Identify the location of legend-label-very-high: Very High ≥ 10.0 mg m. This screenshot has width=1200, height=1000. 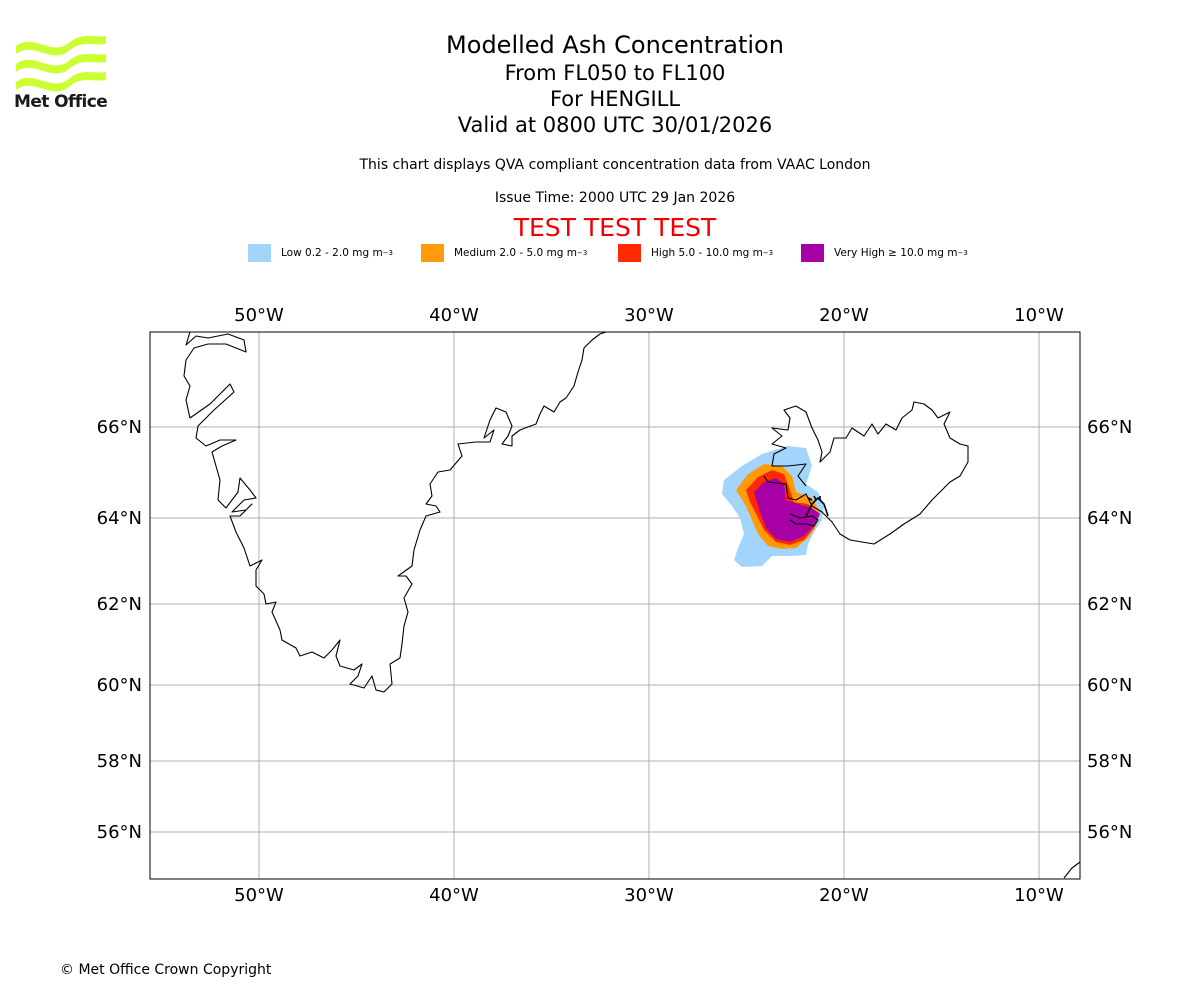
(896, 253).